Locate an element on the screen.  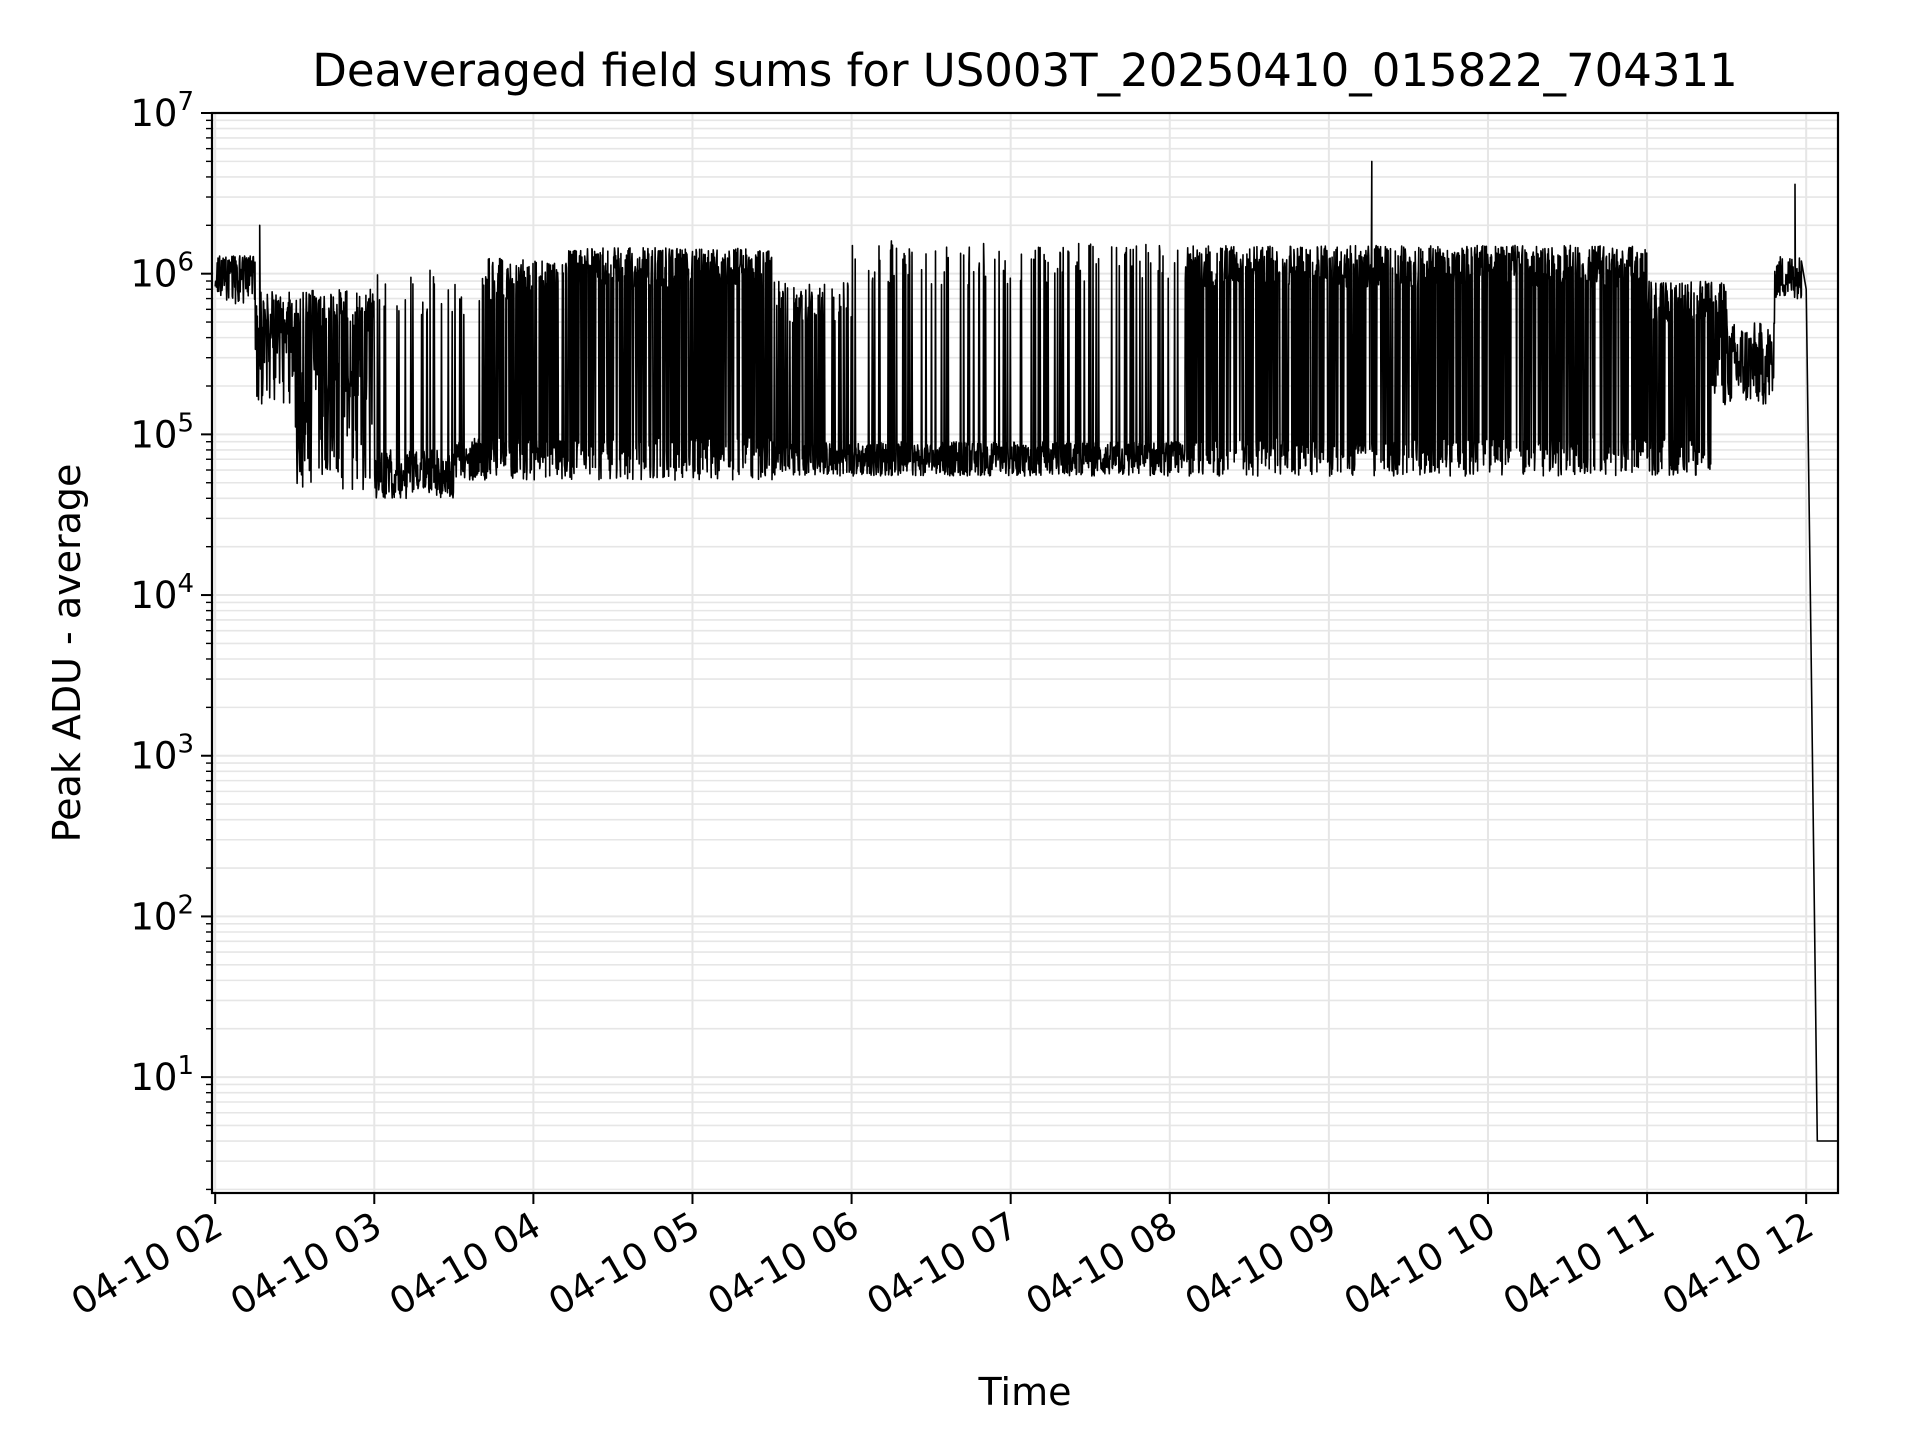
x-tick-label: 04-10 12 is located at coordinates (1738, 1264).